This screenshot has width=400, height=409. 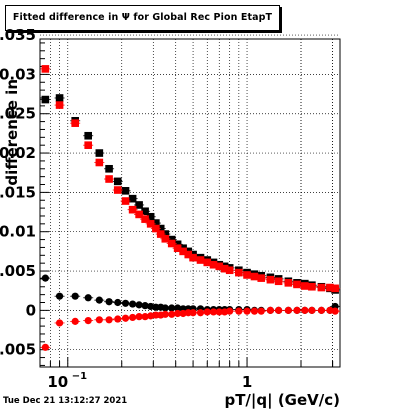 I want to click on y-tick-label: 0, so click(x=31, y=310).